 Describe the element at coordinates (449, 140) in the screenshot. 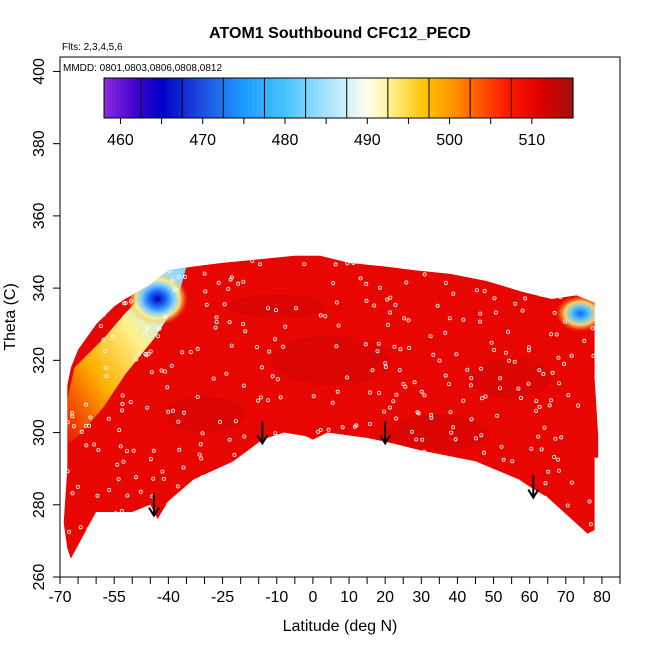

I see `colorbar-tick-label: 500` at that location.